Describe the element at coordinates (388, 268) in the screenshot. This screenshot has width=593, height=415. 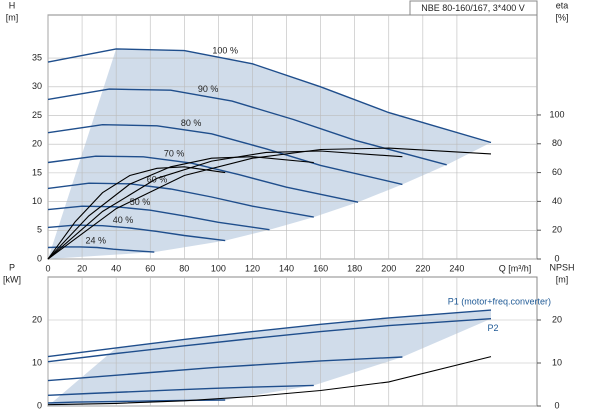
I see `x-tick-label: 200` at that location.